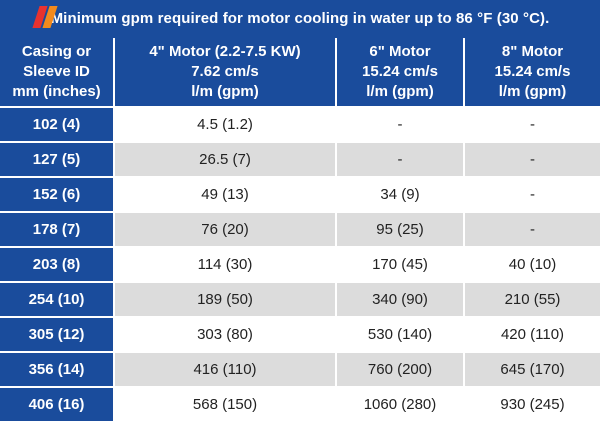 Image resolution: width=600 pixels, height=421 pixels. Describe the element at coordinates (400, 403) in the screenshot. I see `flow-6in-cell: 1060 (280)` at that location.